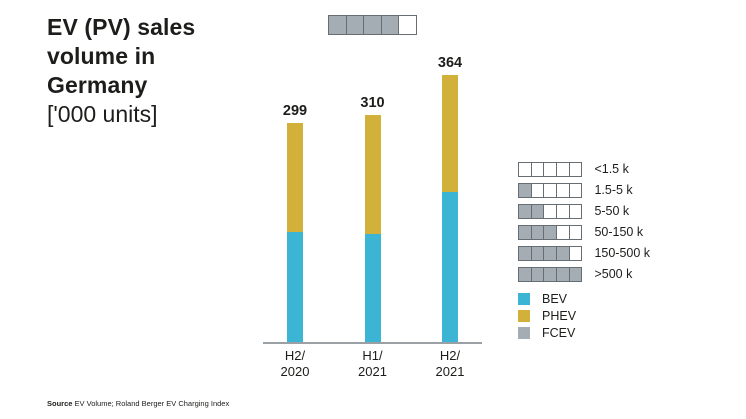 This screenshot has width=746, height=419. Describe the element at coordinates (121, 56) in the screenshot. I see `page-title: EV (PV) sales volume in Germany` at that location.